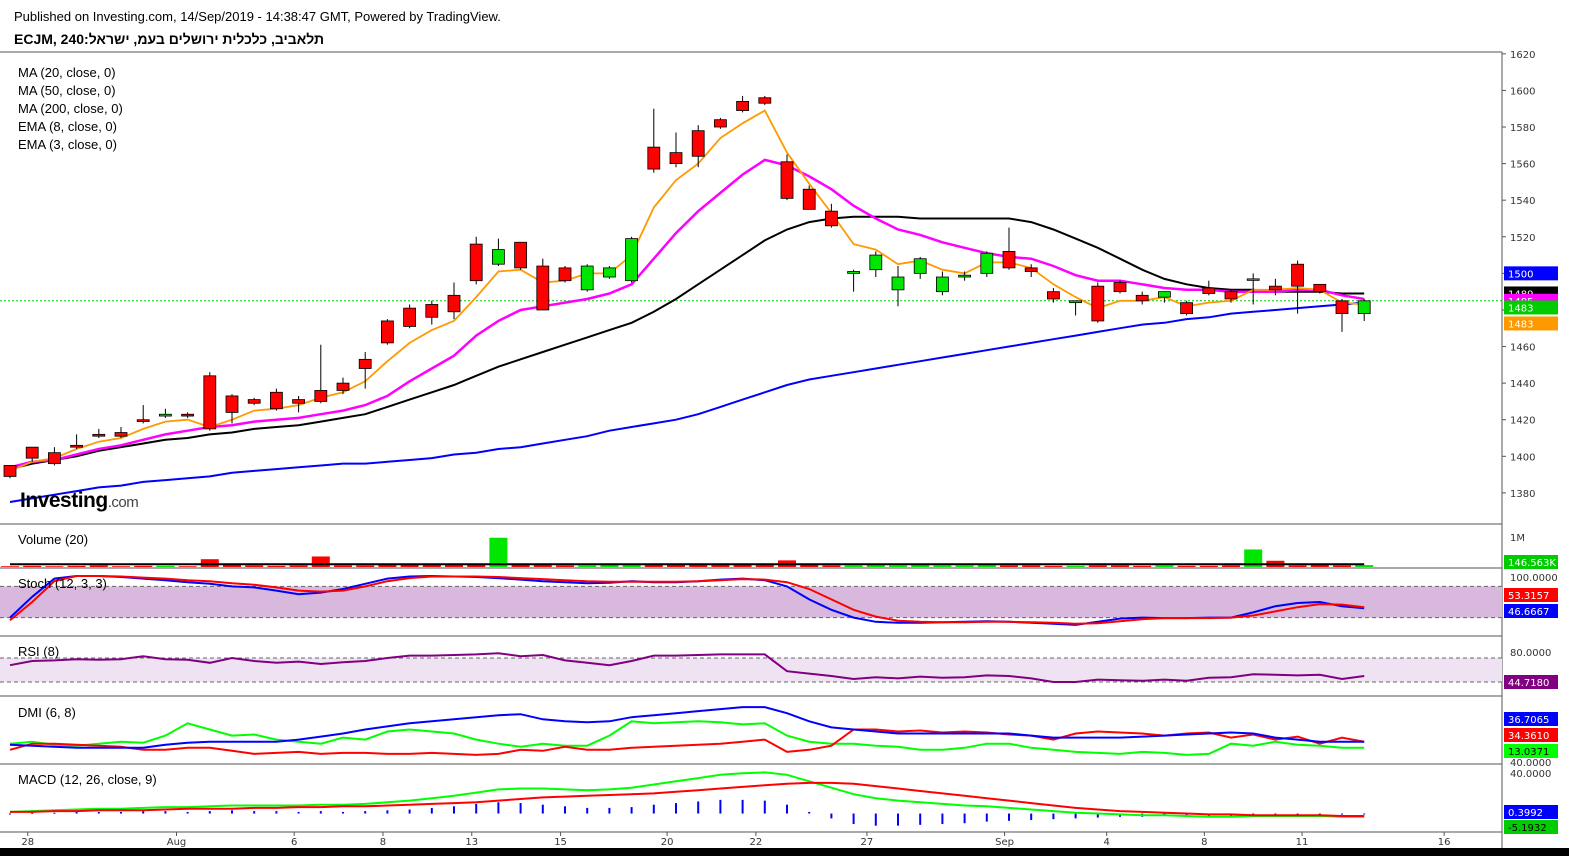 This screenshot has width=1569, height=856. What do you see at coordinates (1528, 736) in the screenshot?
I see `dmi-minus-tag: 34.3610` at bounding box center [1528, 736].